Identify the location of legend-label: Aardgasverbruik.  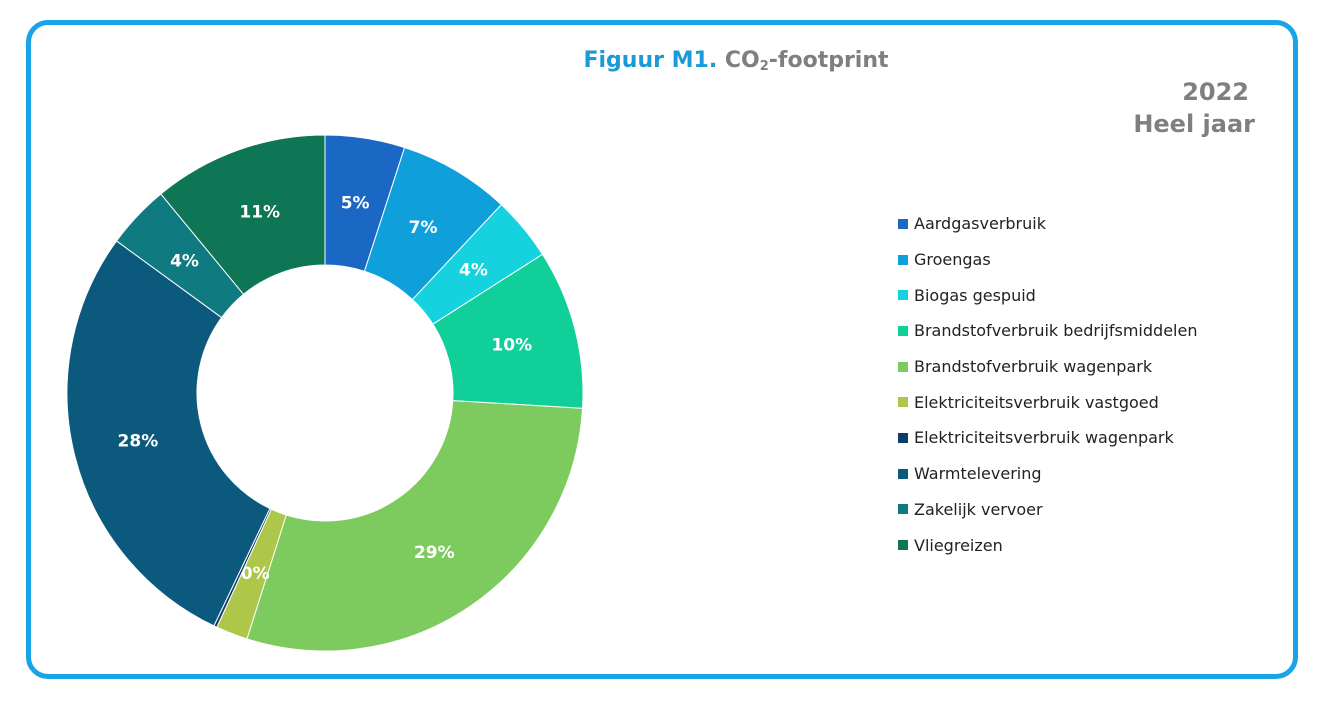
(980, 224).